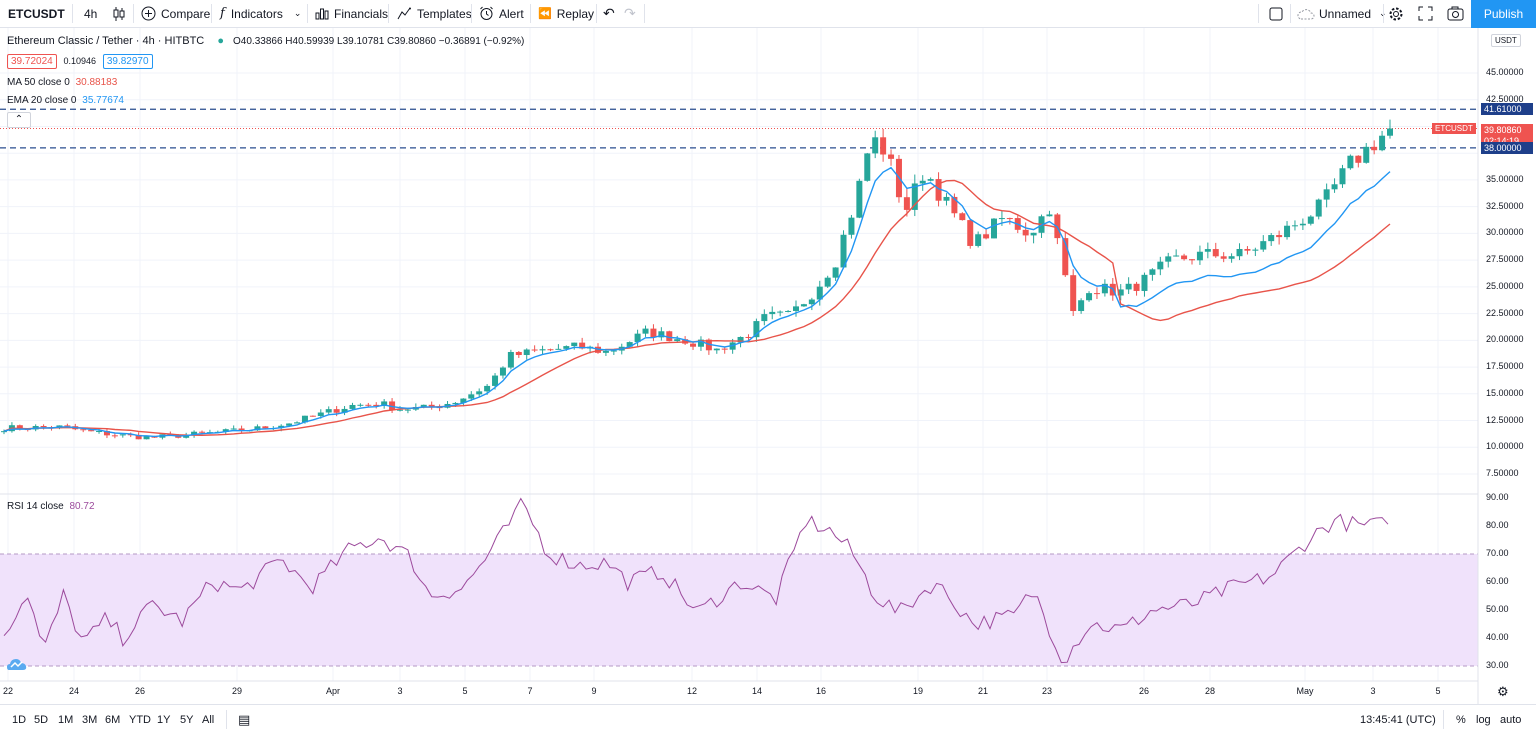 This screenshot has width=1536, height=736. Describe the element at coordinates (91, 13) in the screenshot. I see `interval-button: 4h` at that location.